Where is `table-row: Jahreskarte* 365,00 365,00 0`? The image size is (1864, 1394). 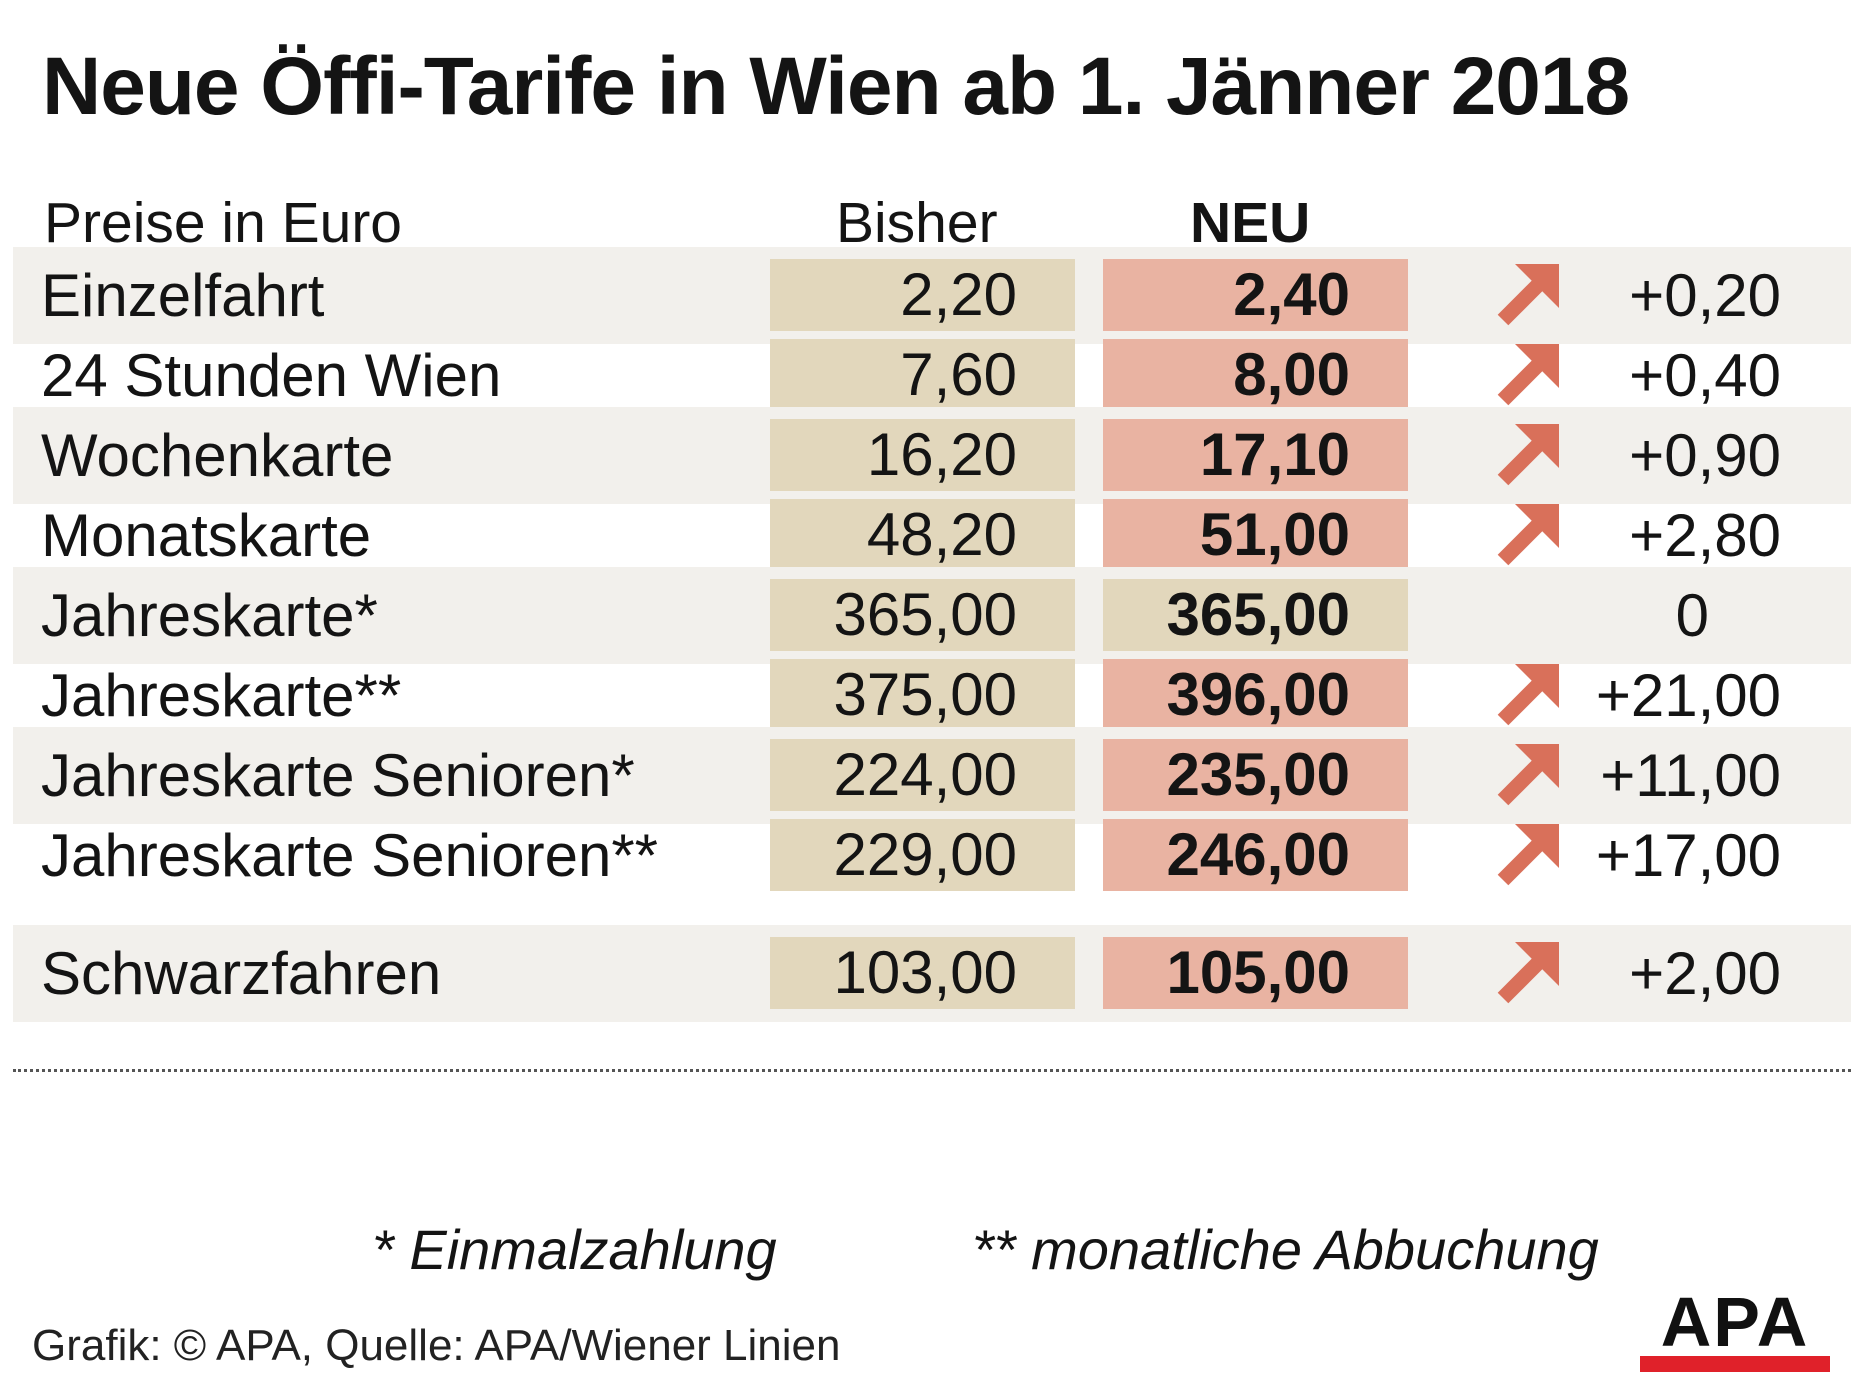 table-row: Jahreskarte* 365,00 365,00 0 is located at coordinates (932, 615).